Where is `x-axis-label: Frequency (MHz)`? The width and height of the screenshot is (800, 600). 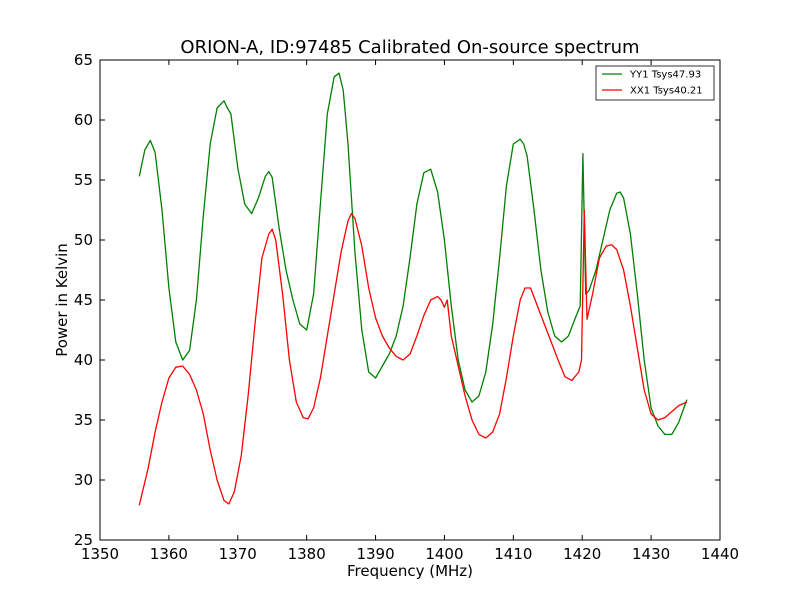 x-axis-label: Frequency (MHz) is located at coordinates (410, 571).